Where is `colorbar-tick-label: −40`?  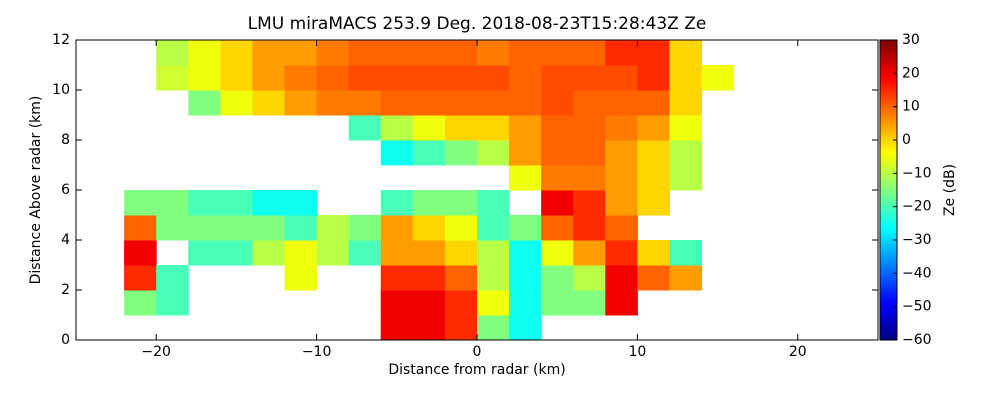 colorbar-tick-label: −40 is located at coordinates (917, 273).